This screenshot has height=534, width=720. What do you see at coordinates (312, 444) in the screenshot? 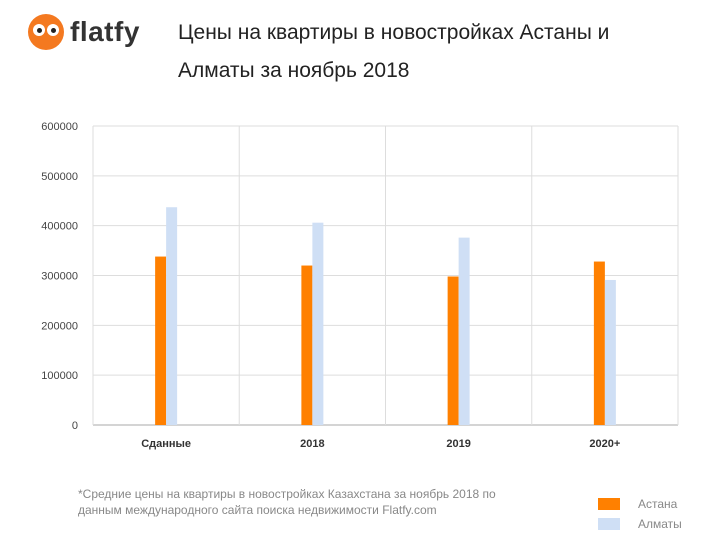
I see `x-tick-label: 2018` at bounding box center [312, 444].